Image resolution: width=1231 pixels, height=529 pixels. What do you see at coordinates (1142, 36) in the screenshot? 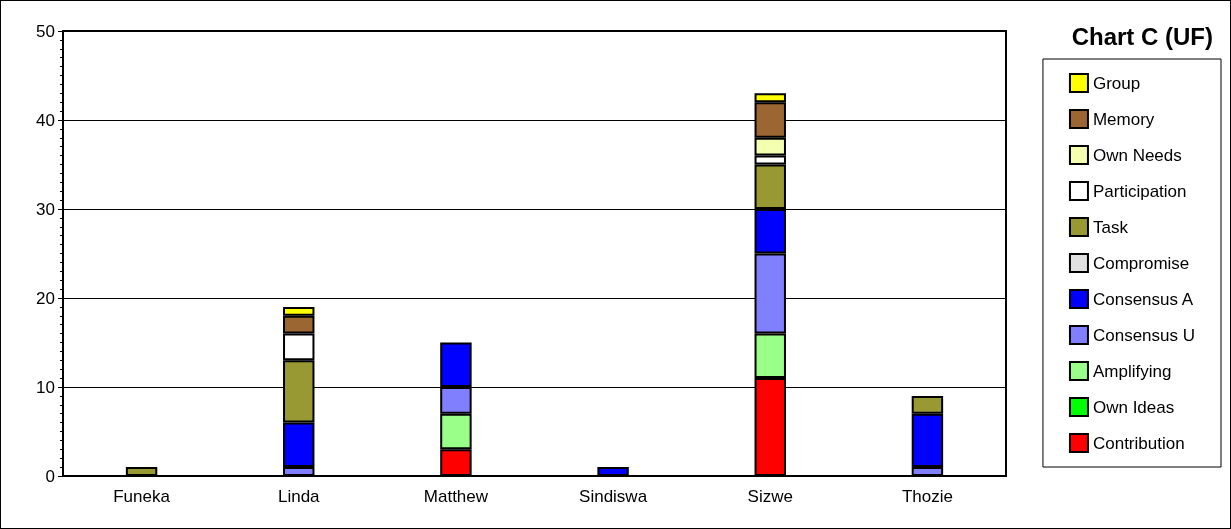
I see `text: Chart C (UF)` at bounding box center [1142, 36].